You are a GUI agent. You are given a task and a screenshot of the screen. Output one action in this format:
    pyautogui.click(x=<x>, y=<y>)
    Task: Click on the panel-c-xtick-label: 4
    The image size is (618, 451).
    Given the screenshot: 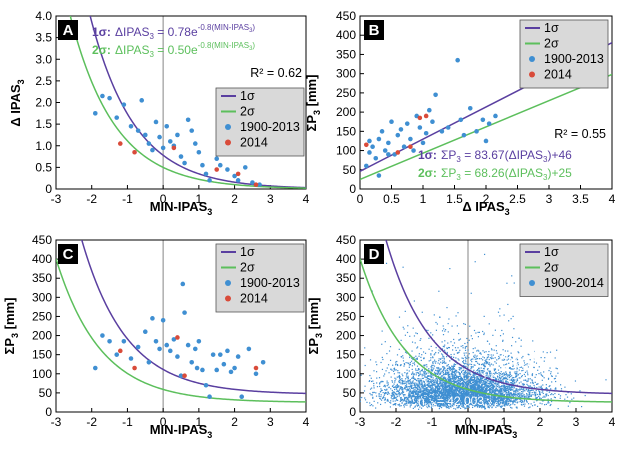 What is the action you would take?
    pyautogui.click(x=306, y=422)
    